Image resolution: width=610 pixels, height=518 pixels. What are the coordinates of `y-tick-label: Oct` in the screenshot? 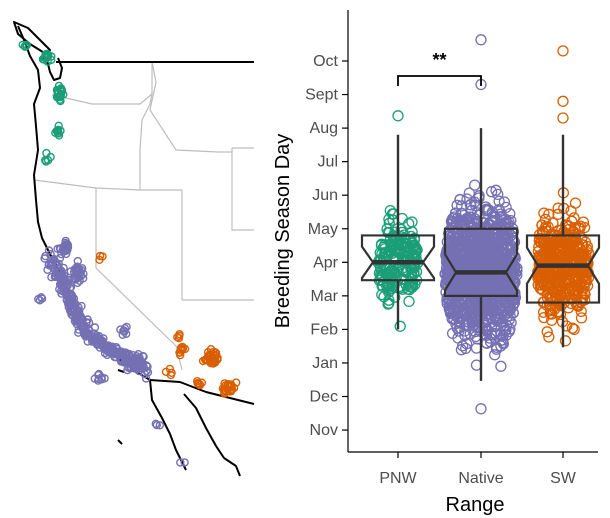 It's located at (325, 61).